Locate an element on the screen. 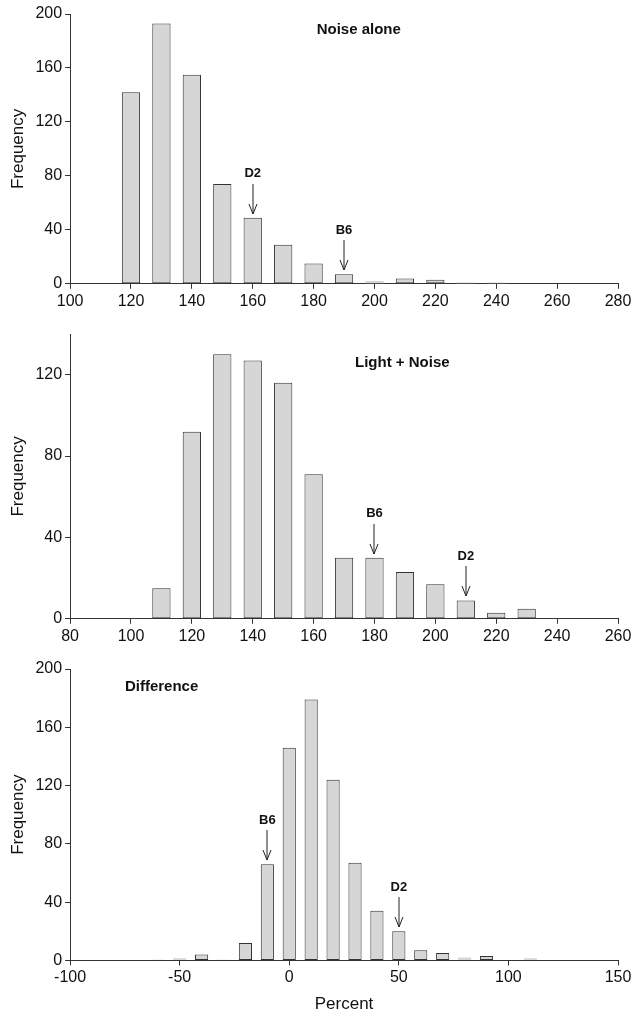  x-axis-title: Percent is located at coordinates (344, 1004).